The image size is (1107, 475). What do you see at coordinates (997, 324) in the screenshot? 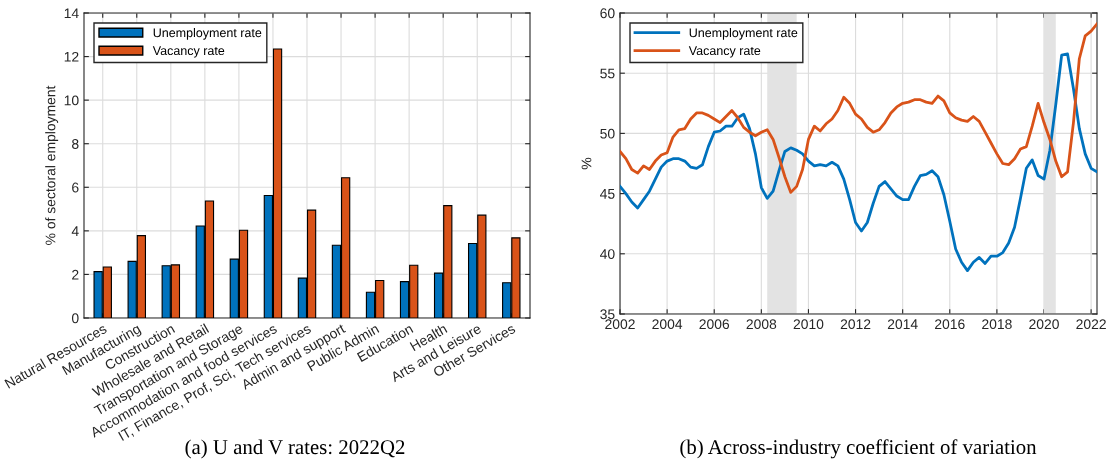
I see `x-tick-label: 2018` at bounding box center [997, 324].